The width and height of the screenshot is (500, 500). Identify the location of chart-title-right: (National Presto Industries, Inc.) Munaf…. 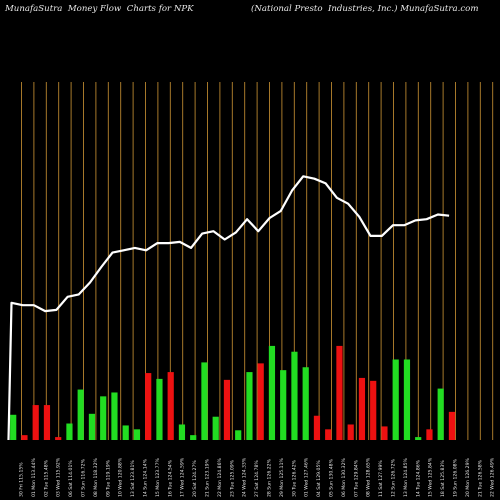
(365, 9).